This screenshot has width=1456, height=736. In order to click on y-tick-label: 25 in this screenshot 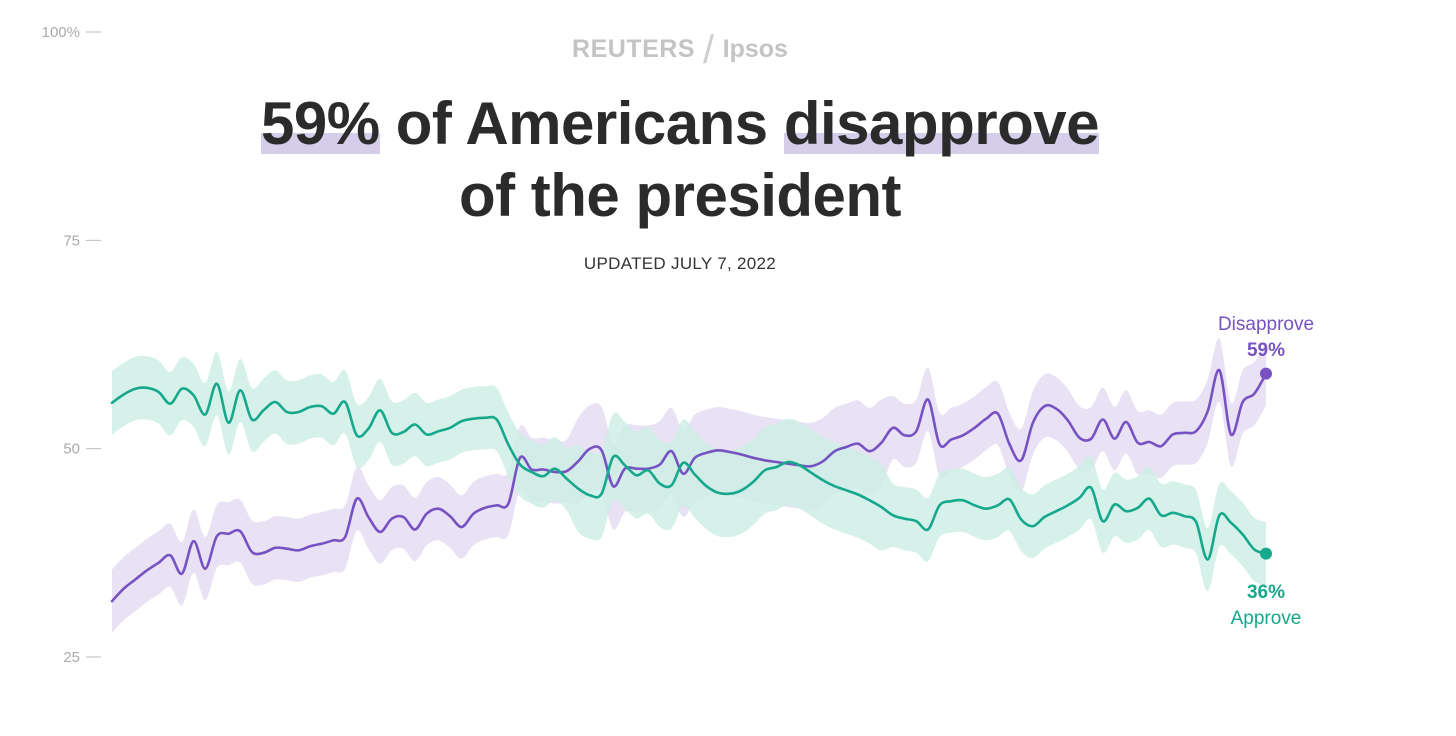, I will do `click(71, 657)`.